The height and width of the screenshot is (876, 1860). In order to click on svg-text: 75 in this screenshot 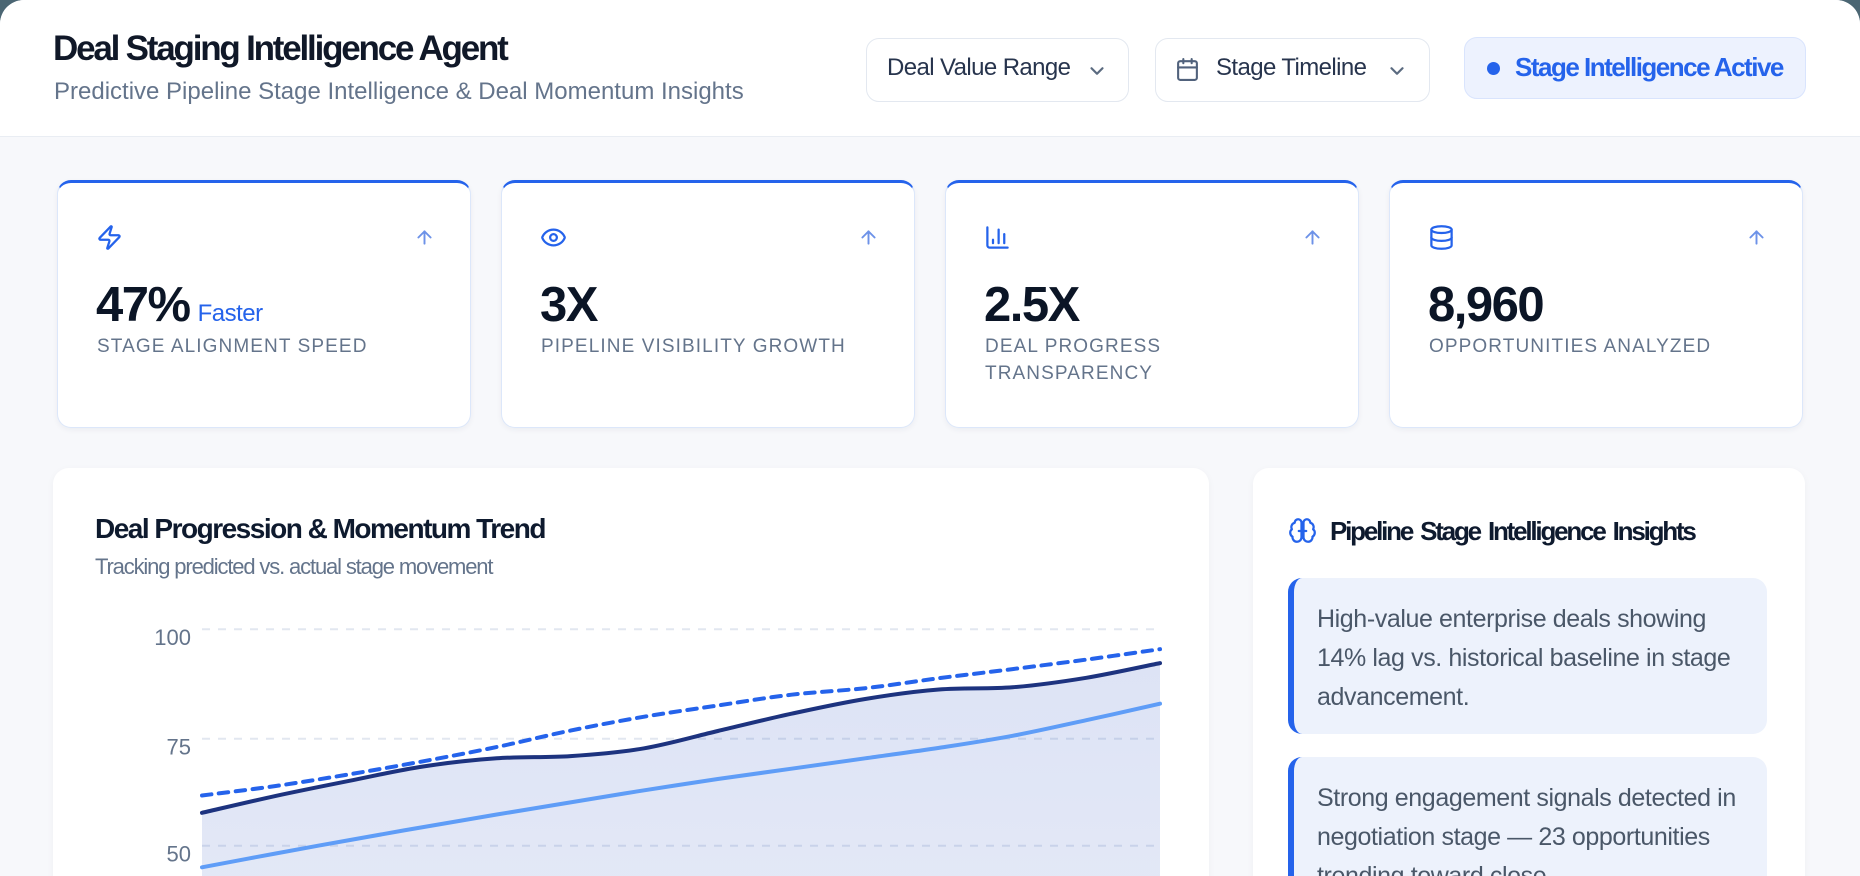, I will do `click(179, 746)`.